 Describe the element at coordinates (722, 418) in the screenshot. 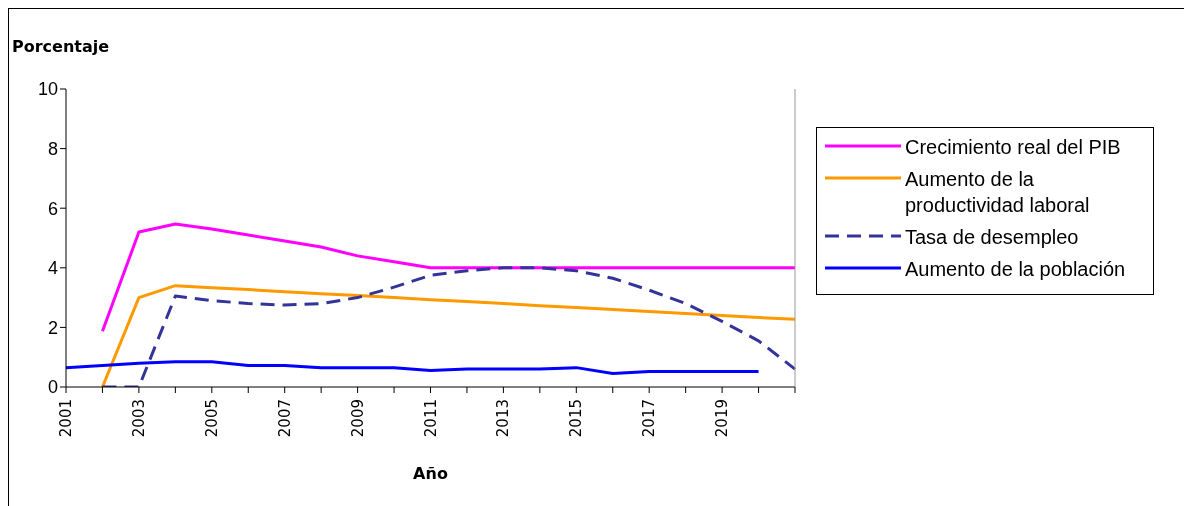

I see `x-tick-label: 2019` at that location.